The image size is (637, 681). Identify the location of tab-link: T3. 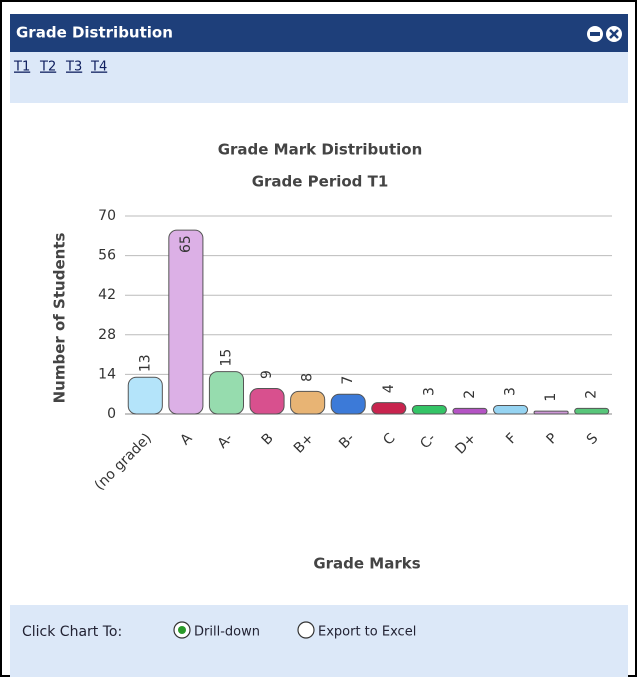
(73, 67).